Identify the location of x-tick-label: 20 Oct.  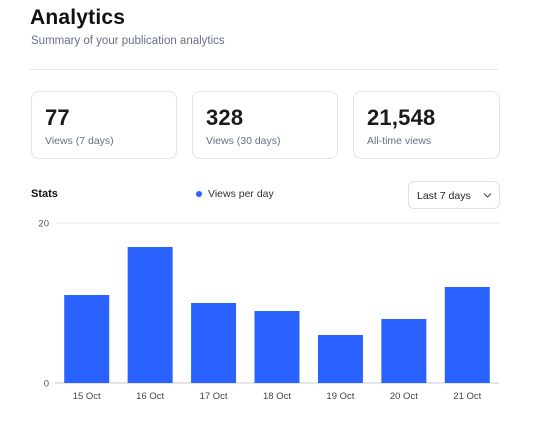
(404, 396).